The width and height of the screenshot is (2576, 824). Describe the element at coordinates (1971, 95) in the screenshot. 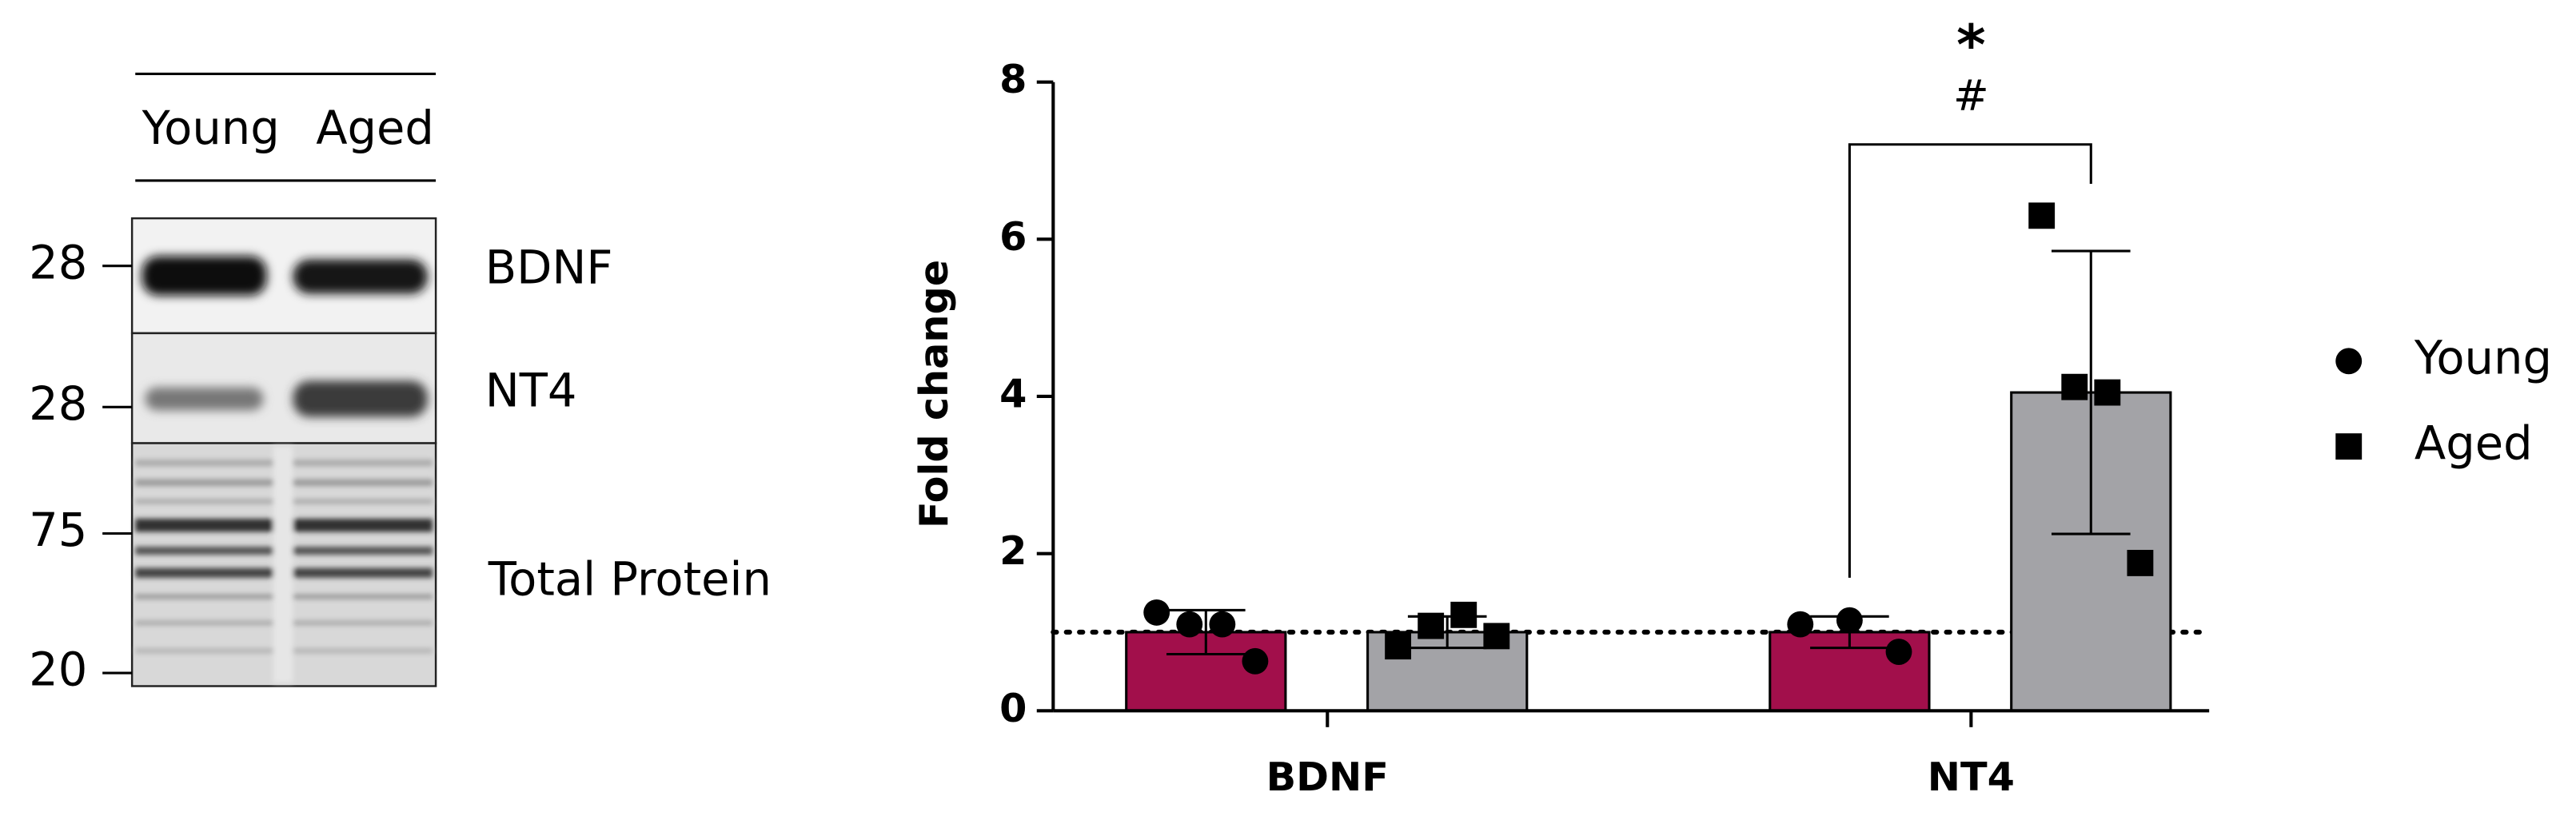

I see `annotation: #` at that location.